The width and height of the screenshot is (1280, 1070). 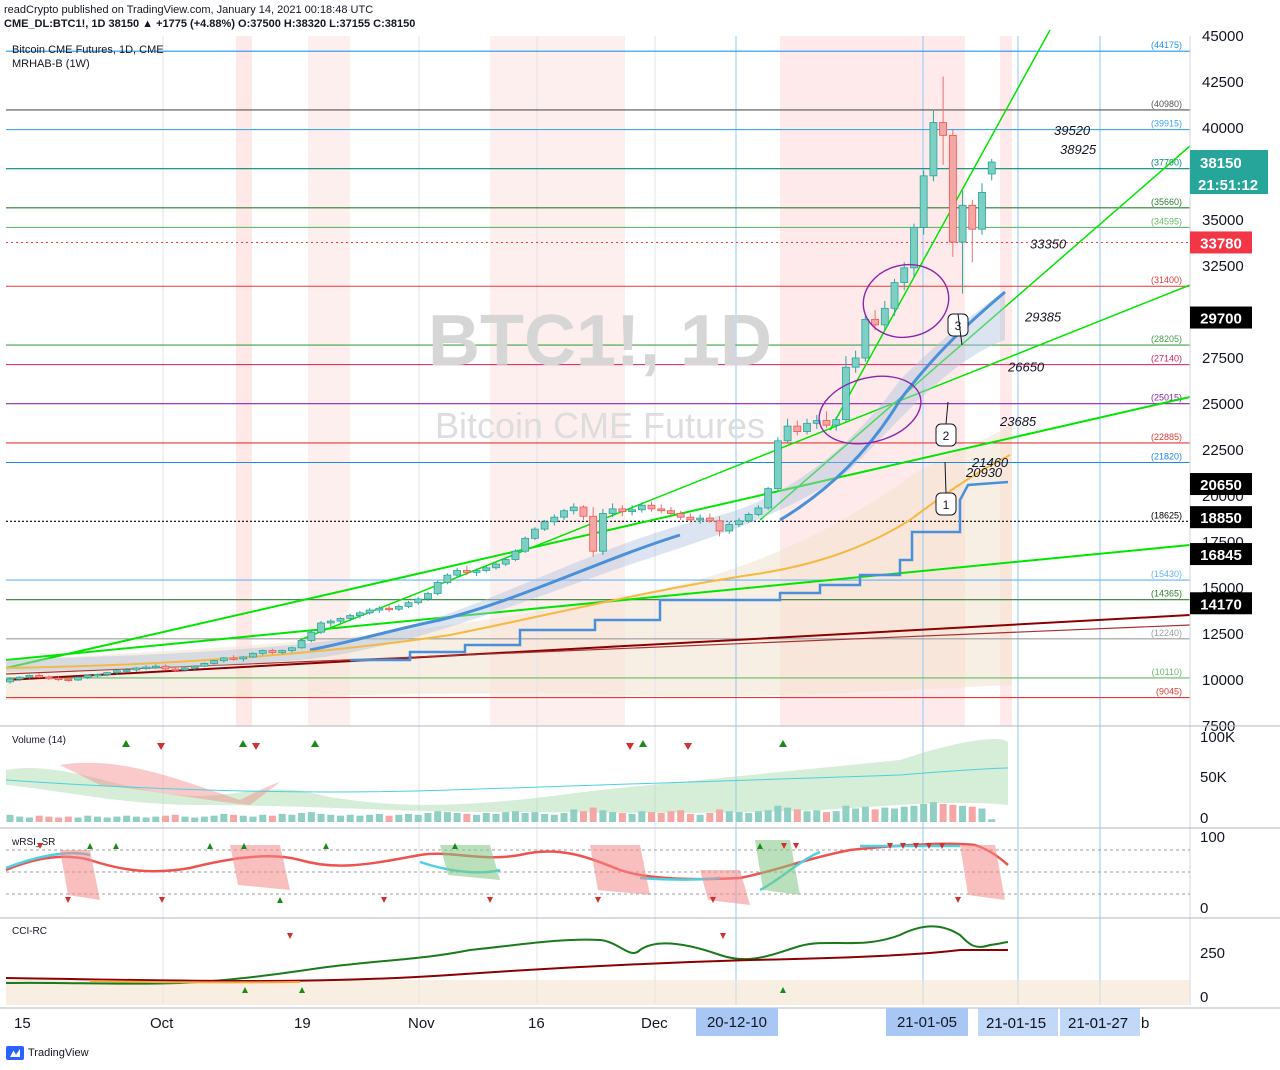 What do you see at coordinates (1223, 220) in the screenshot?
I see `price-tick-35000: 35000` at bounding box center [1223, 220].